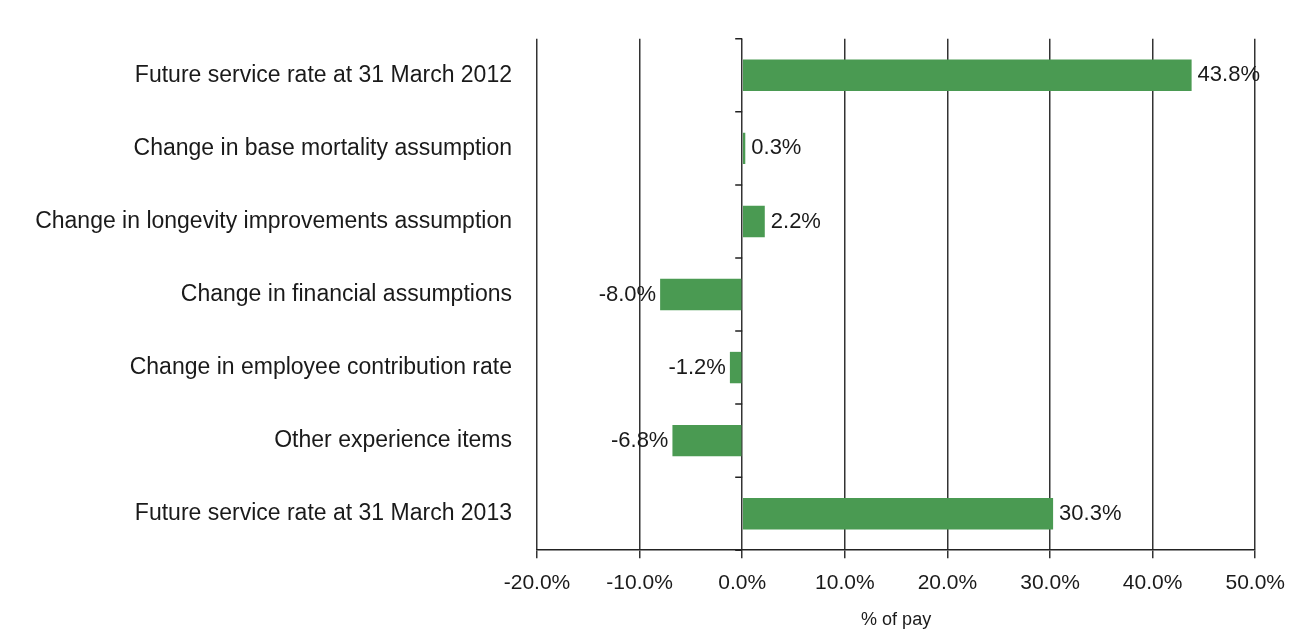  I want to click on y-tick-label: Change in base mortality assumption, so click(322, 146).